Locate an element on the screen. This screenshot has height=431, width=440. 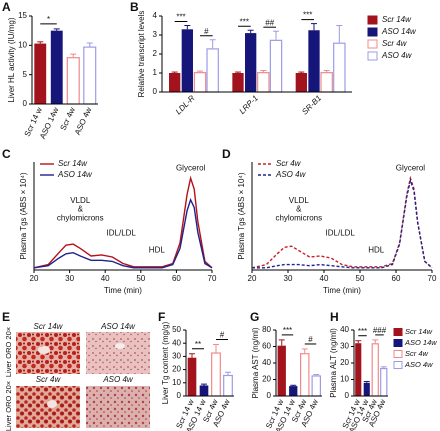
panel-letter: F is located at coordinates (161, 317).